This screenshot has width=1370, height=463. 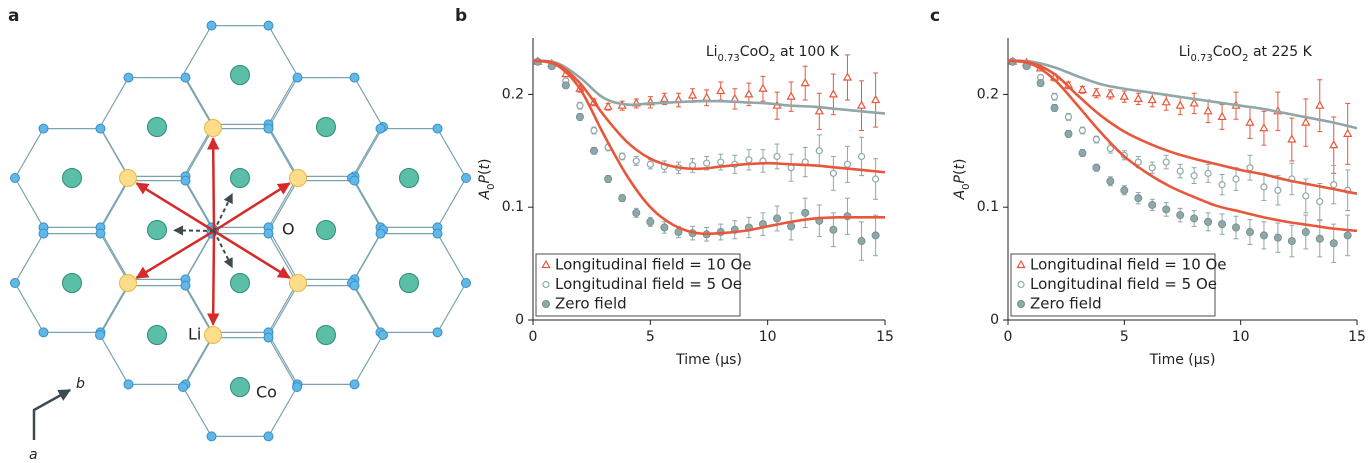 I want to click on panel-label: b, so click(x=461, y=16).